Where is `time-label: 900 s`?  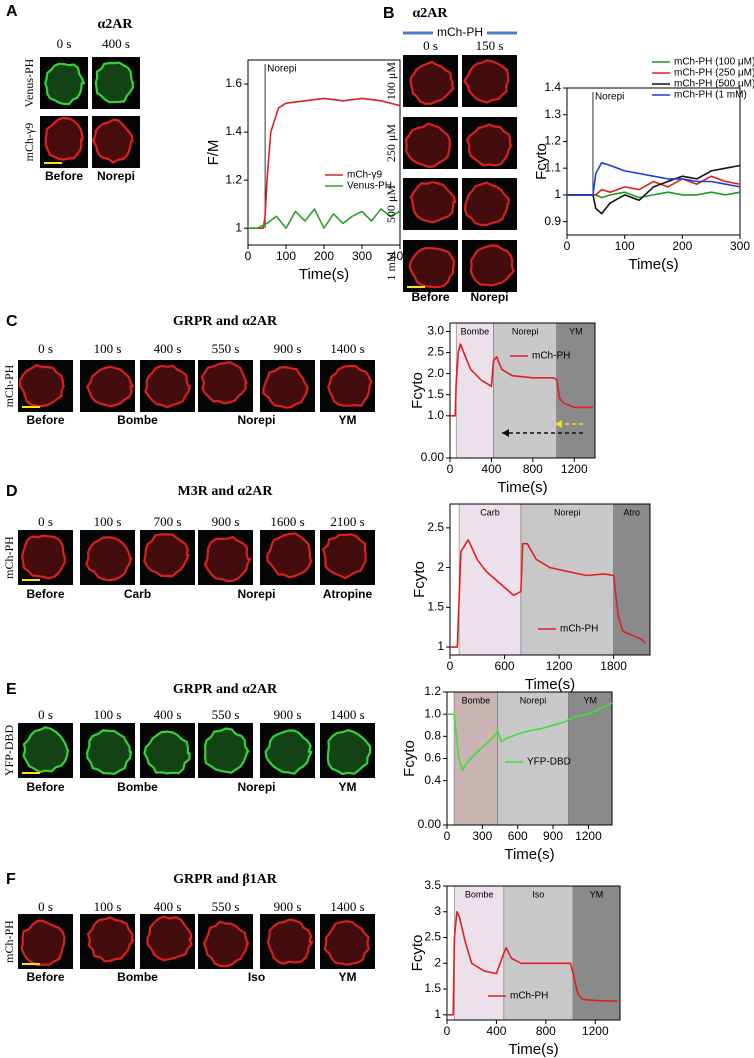 time-label: 900 s is located at coordinates (226, 521).